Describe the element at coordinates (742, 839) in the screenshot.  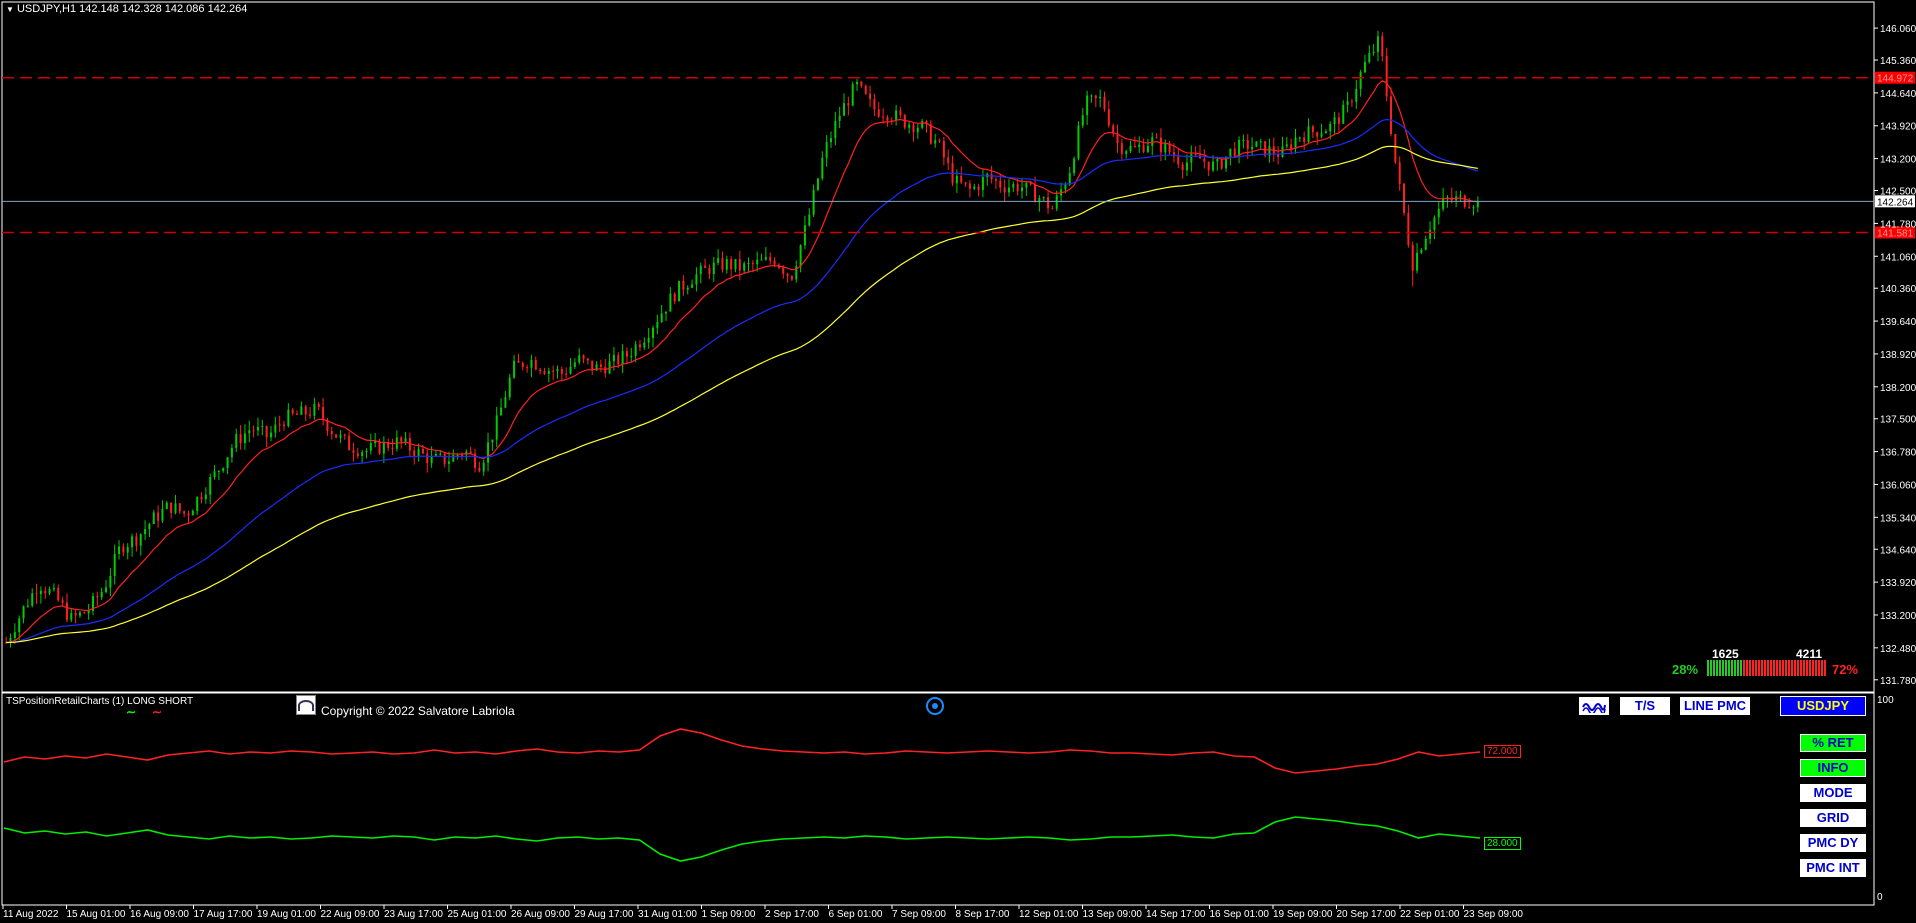
I see `long-sentiment-line` at that location.